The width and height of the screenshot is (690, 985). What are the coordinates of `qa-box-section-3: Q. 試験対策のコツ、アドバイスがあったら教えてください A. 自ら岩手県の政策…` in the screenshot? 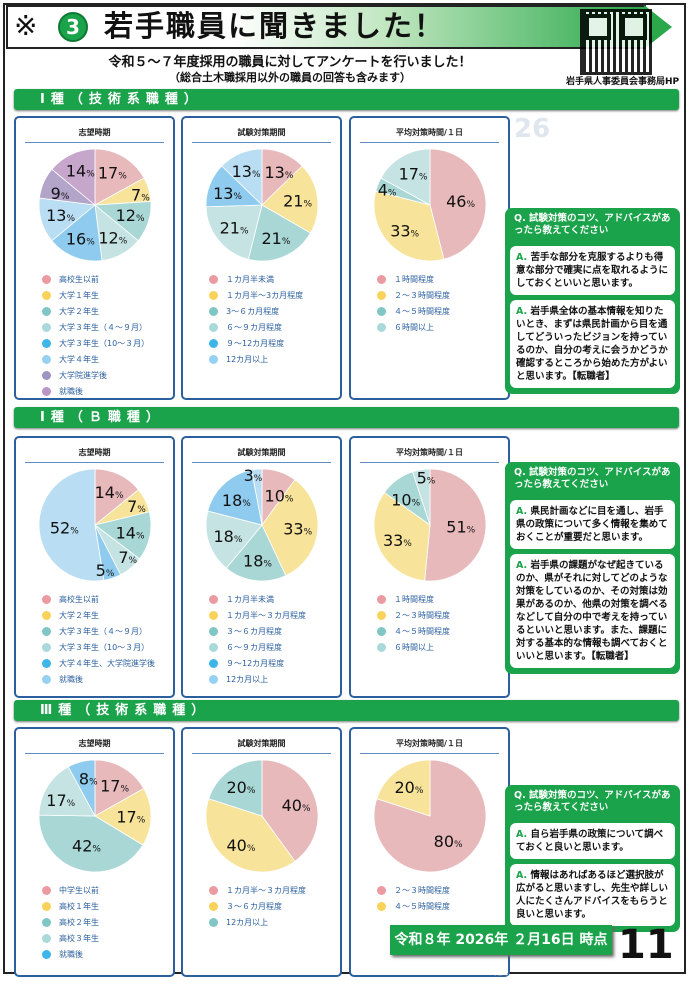 It's located at (592, 858).